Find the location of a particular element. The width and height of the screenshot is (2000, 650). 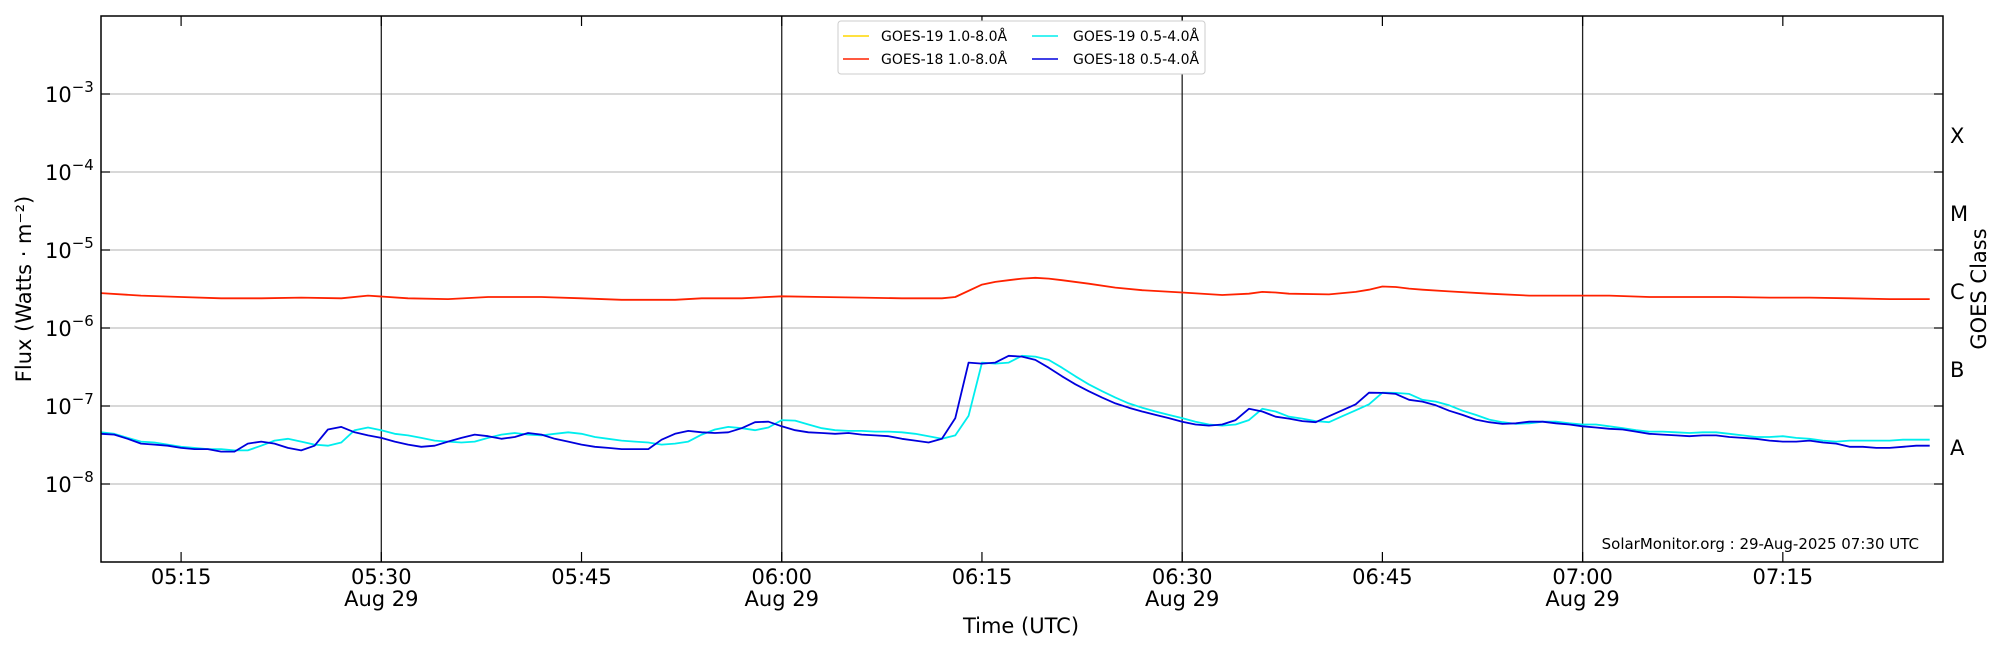

x-tick-label-8: 07:15 is located at coordinates (1783, 577).